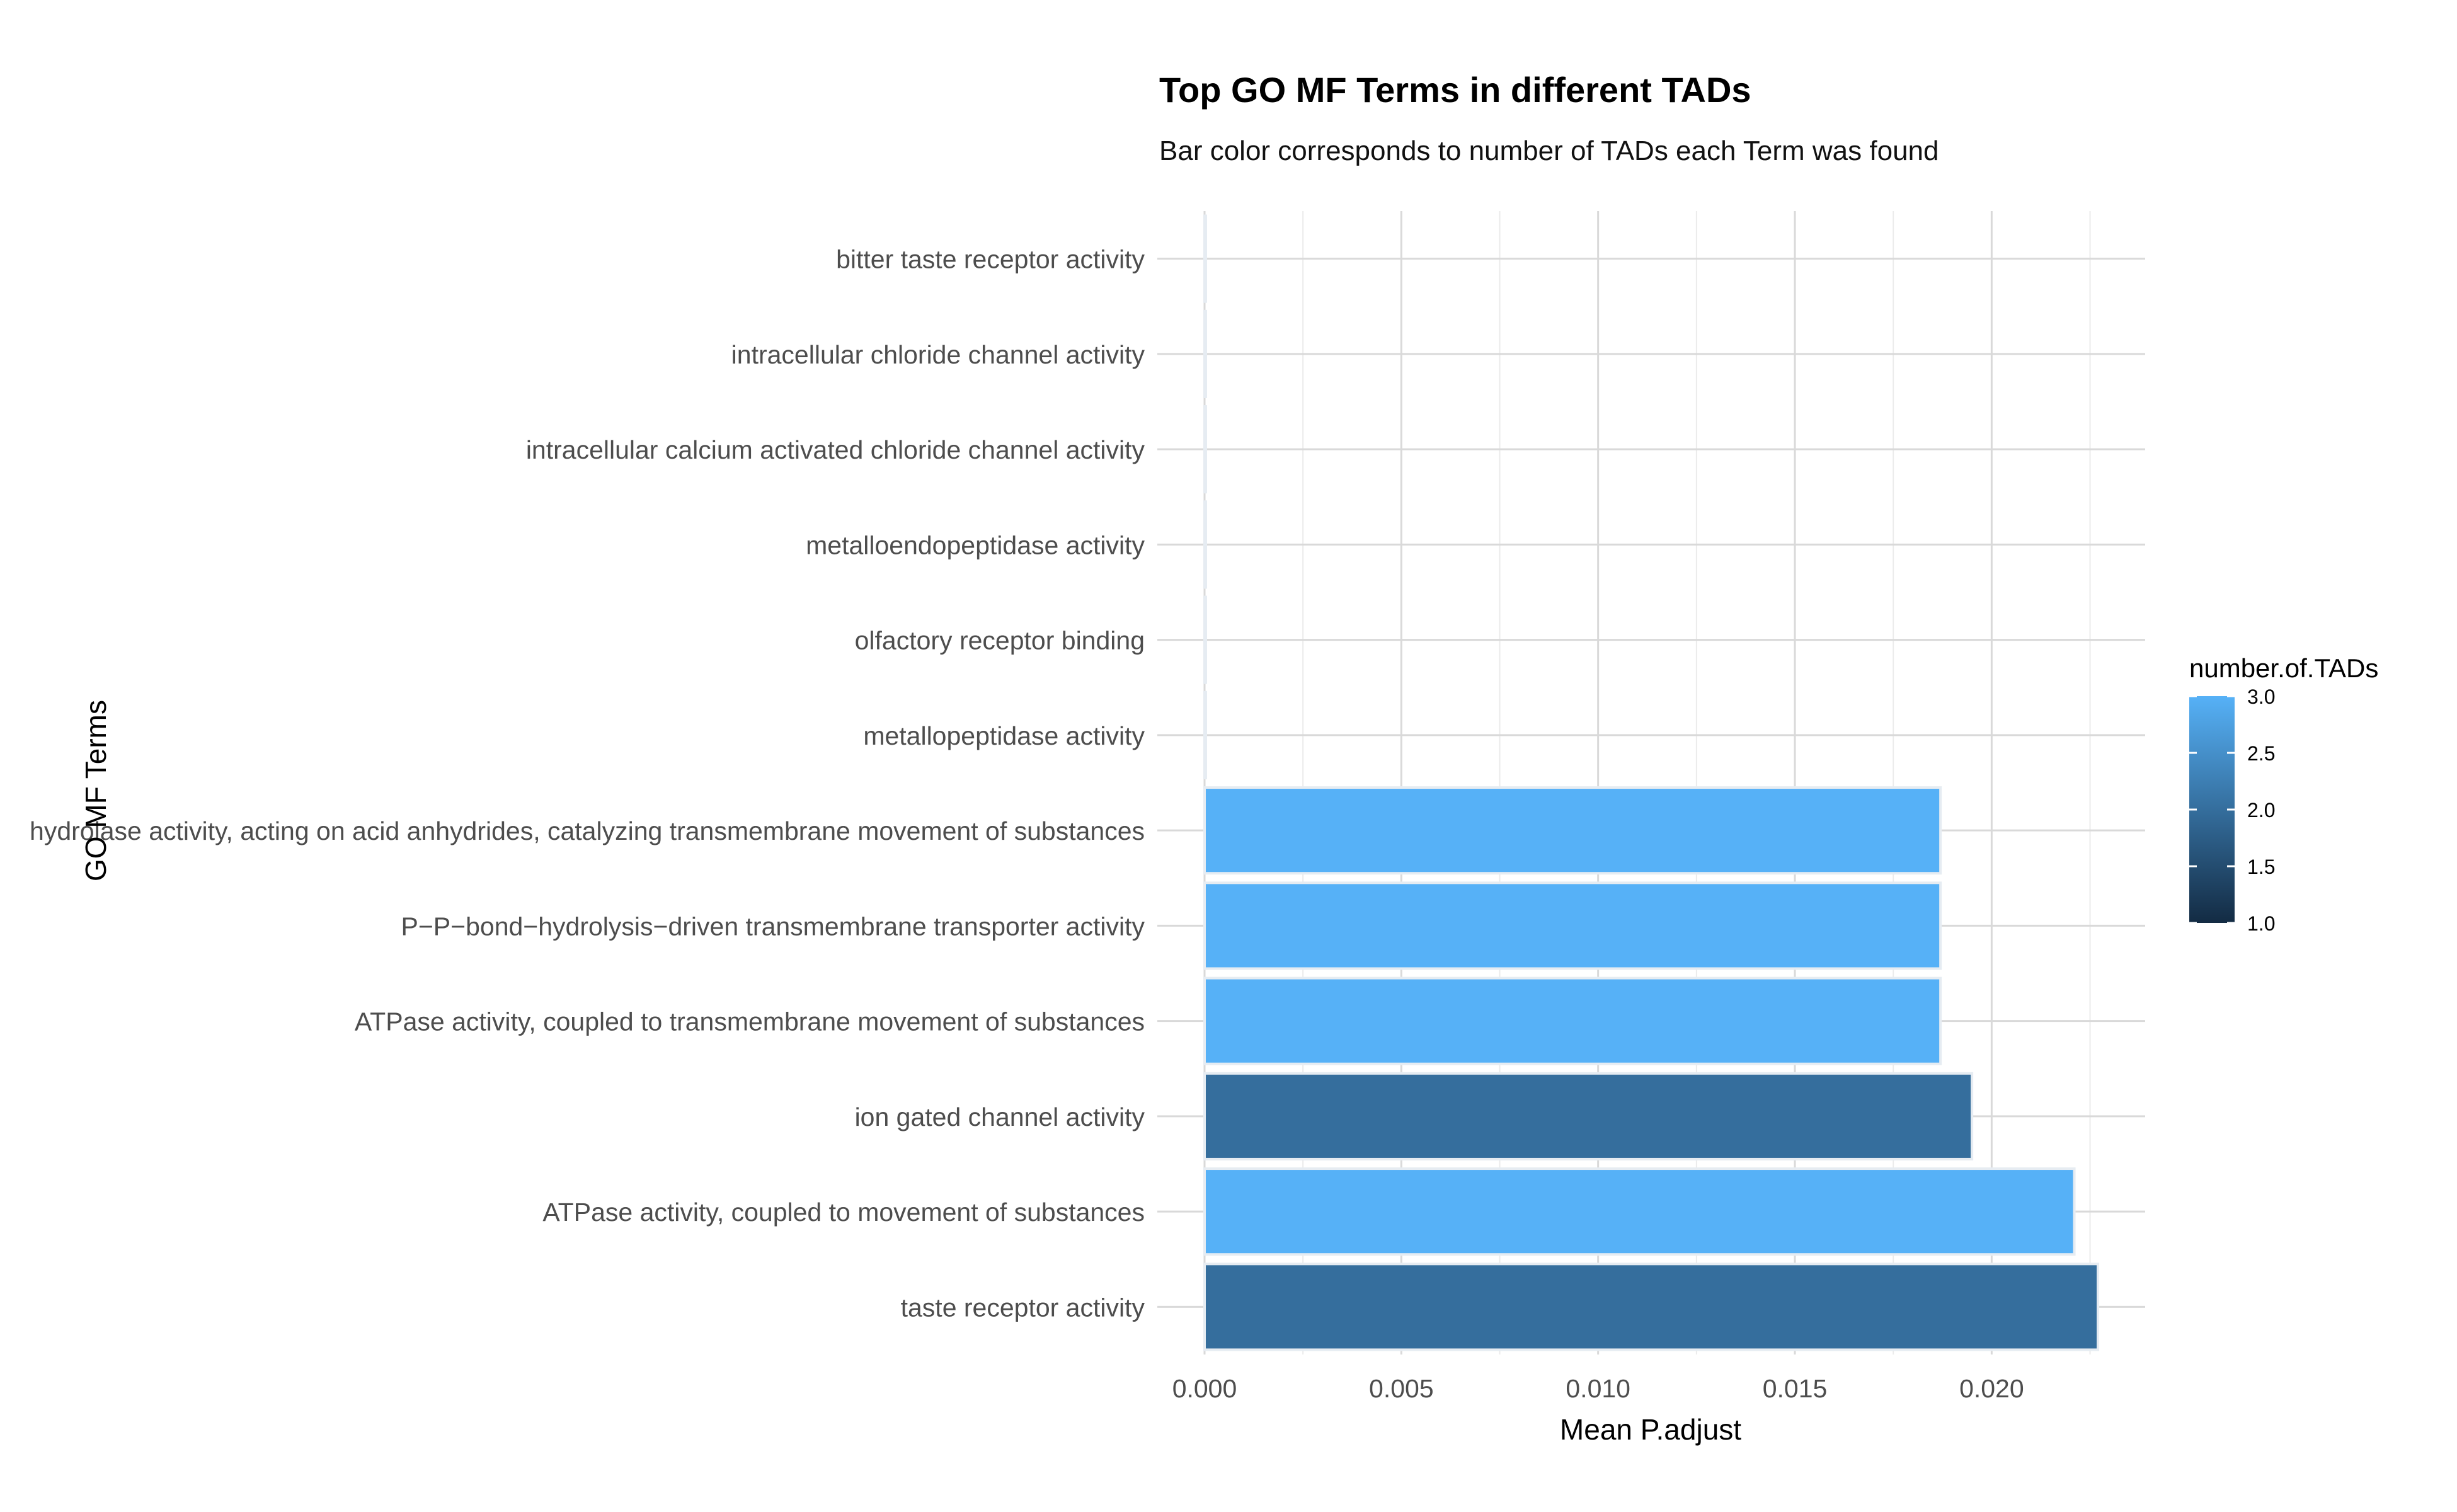 Image resolution: width=2457 pixels, height=1512 pixels. I want to click on x-tick-label: 0.010, so click(1598, 1388).